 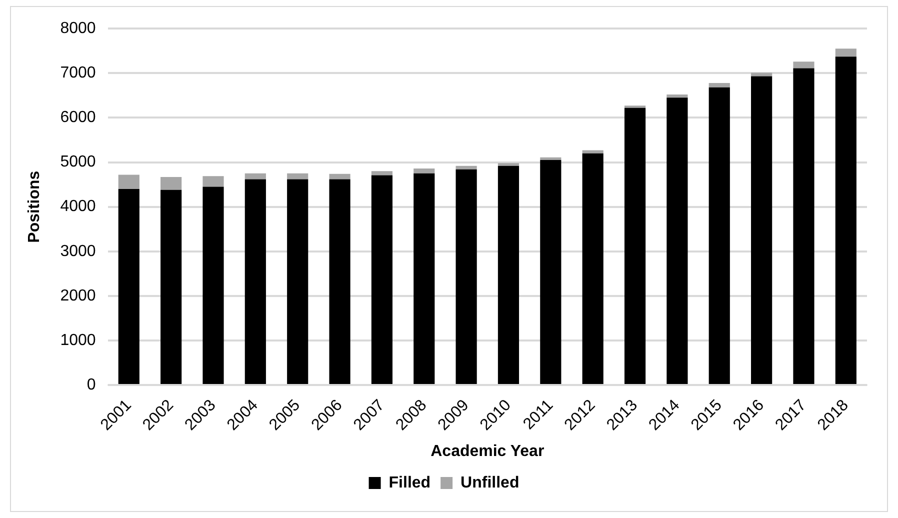 I want to click on y-tick-label: 1000, so click(x=78, y=340).